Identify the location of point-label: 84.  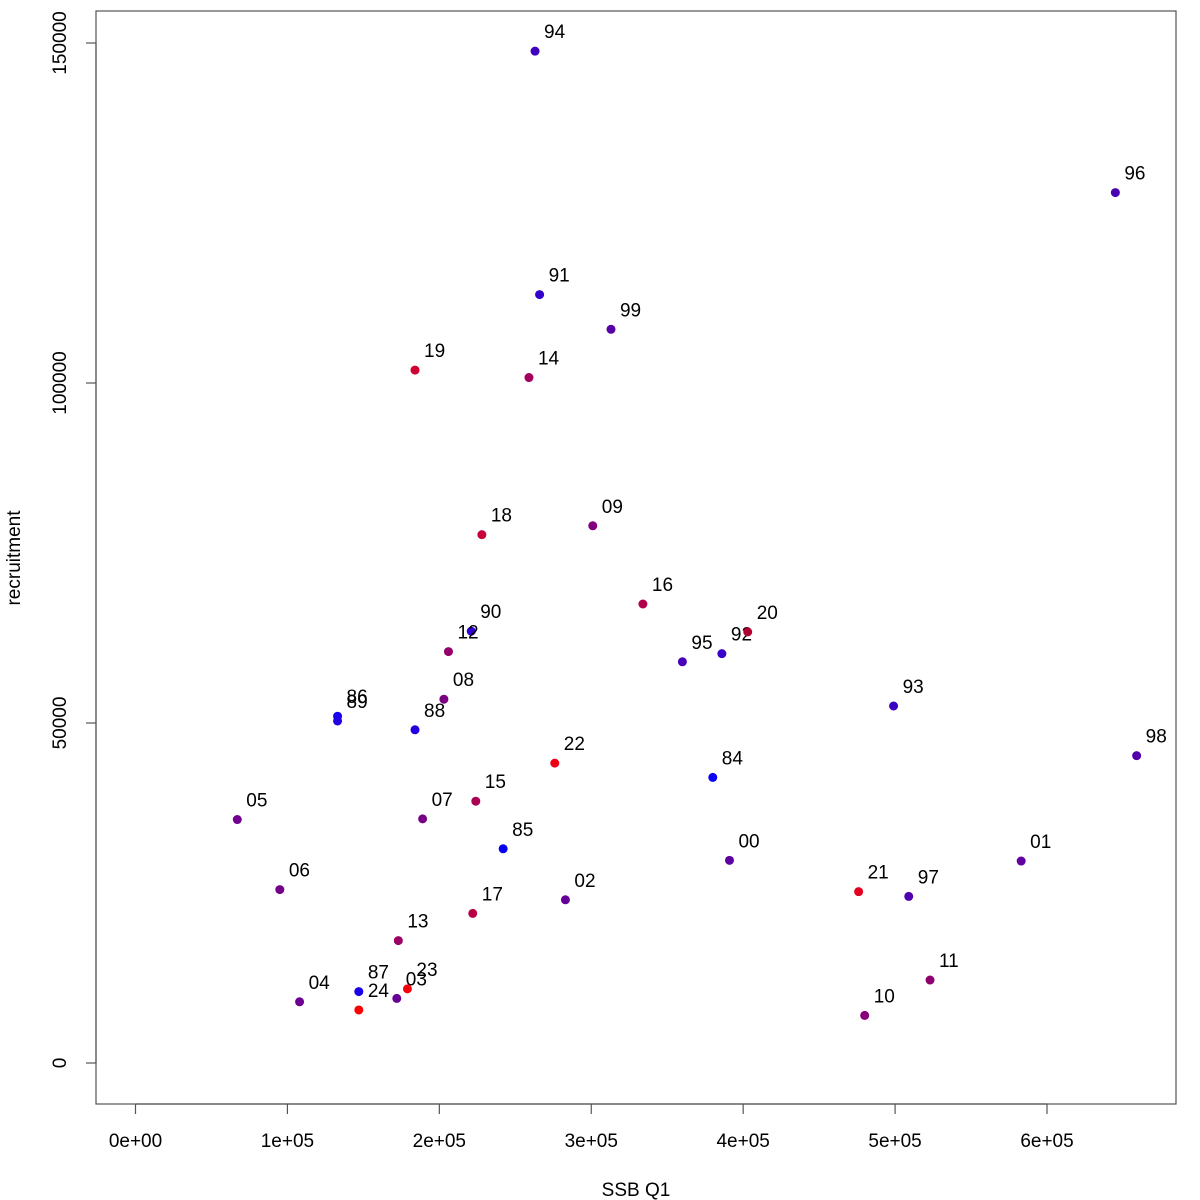
(733, 758).